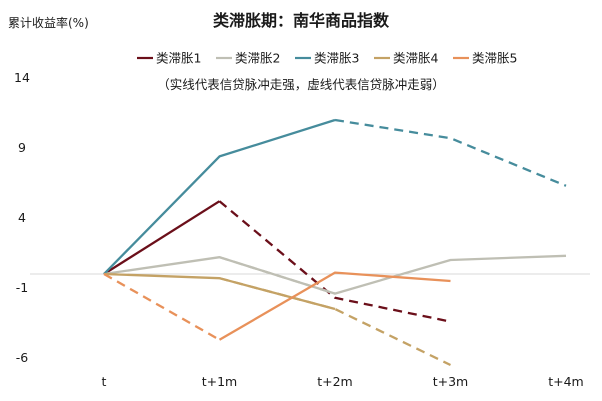 The width and height of the screenshot is (602, 401). What do you see at coordinates (566, 381) in the screenshot?
I see `x-tick-label: t+4m` at bounding box center [566, 381].